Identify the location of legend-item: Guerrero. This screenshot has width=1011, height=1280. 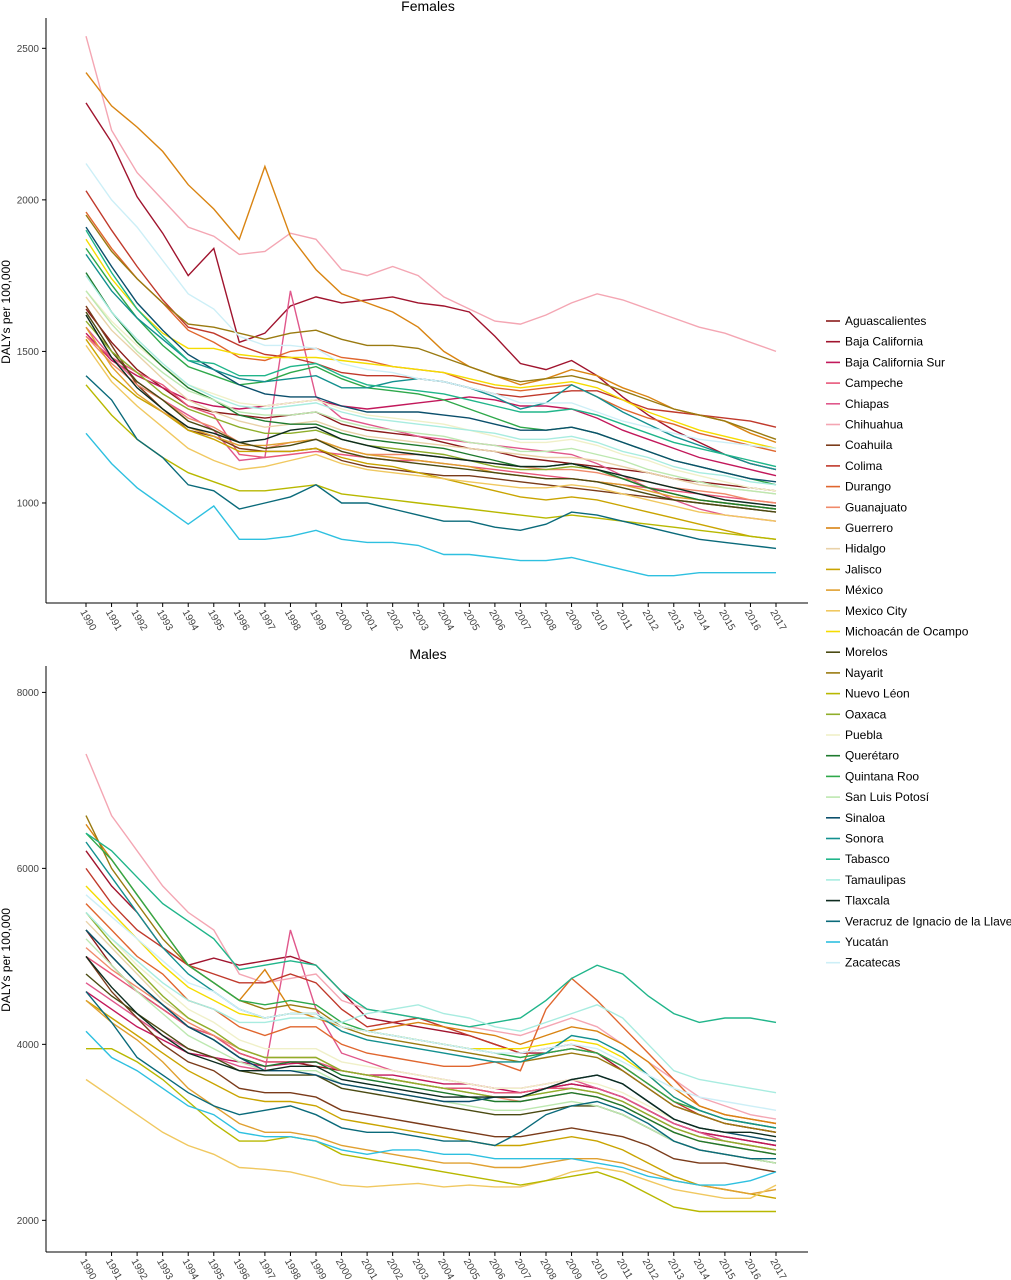
(859, 528).